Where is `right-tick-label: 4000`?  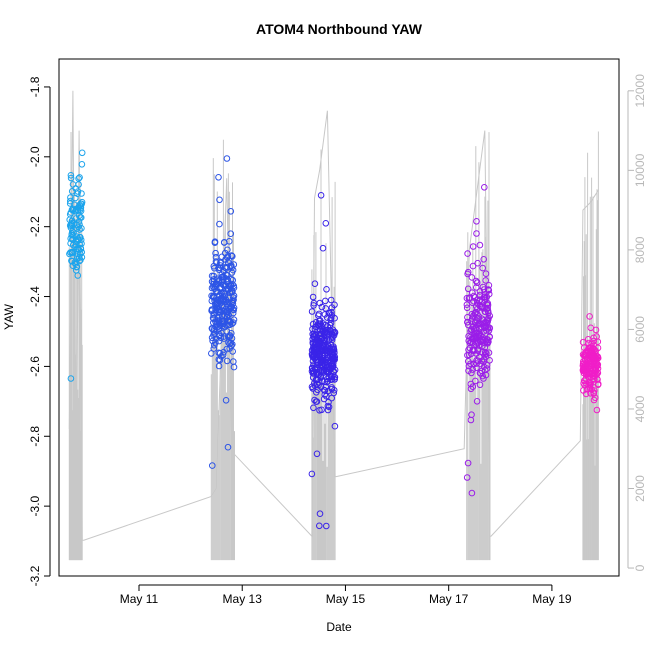
right-tick-label: 4000 is located at coordinates (640, 408).